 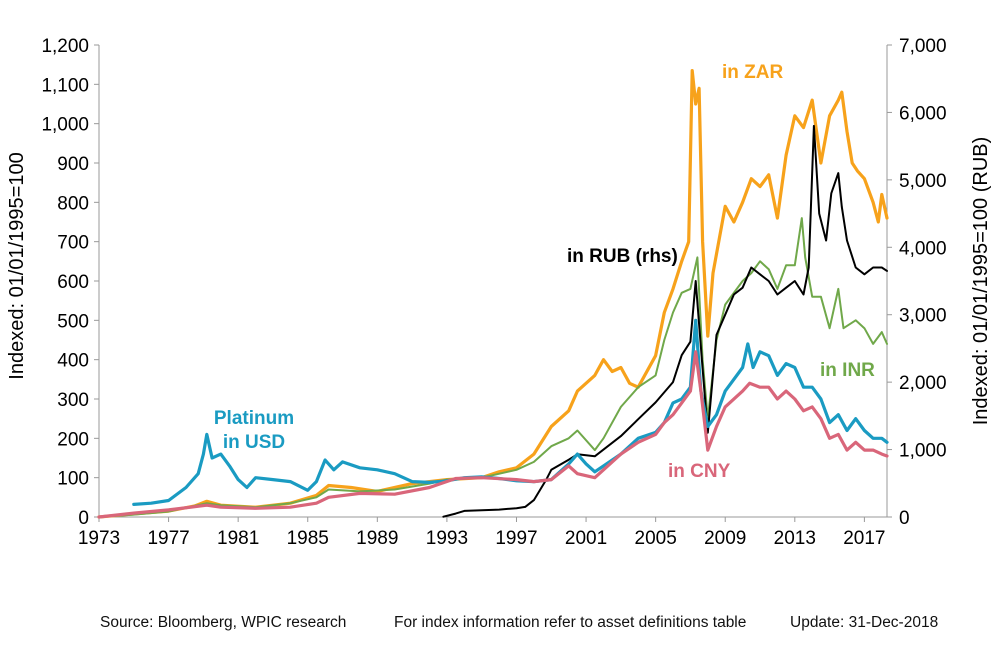 What do you see at coordinates (586, 538) in the screenshot?
I see `x-tick-label: 2001` at bounding box center [586, 538].